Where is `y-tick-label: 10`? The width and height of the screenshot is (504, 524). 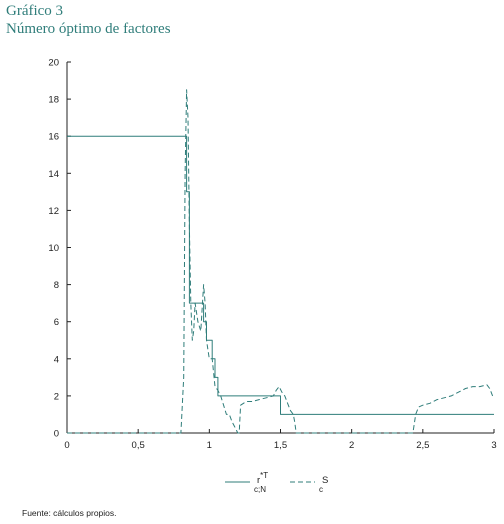 y-tick-label: 10 is located at coordinates (53, 248).